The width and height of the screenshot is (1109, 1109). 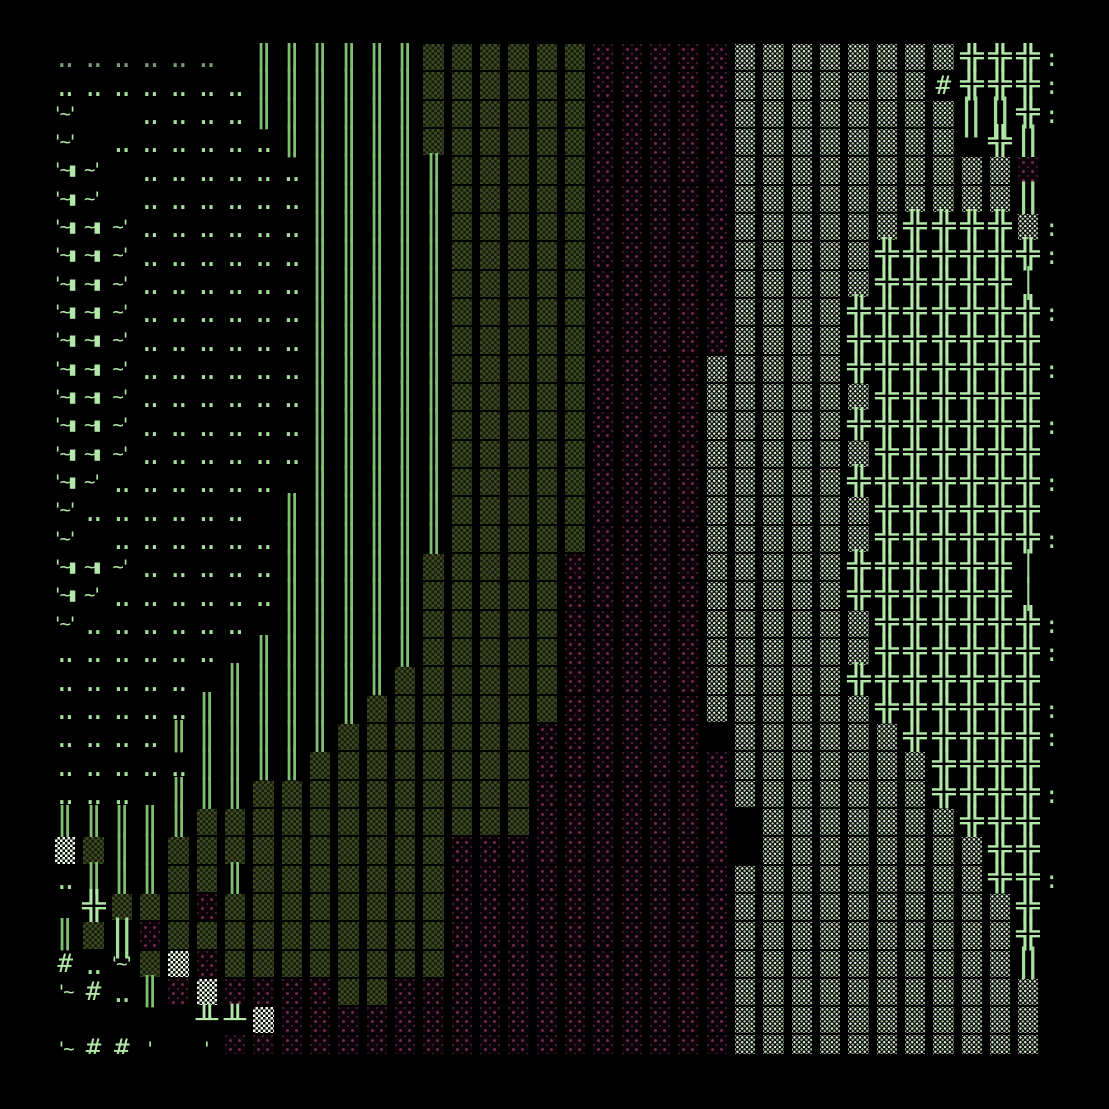 I want to click on tile-water: '~', so click(x=65, y=623).